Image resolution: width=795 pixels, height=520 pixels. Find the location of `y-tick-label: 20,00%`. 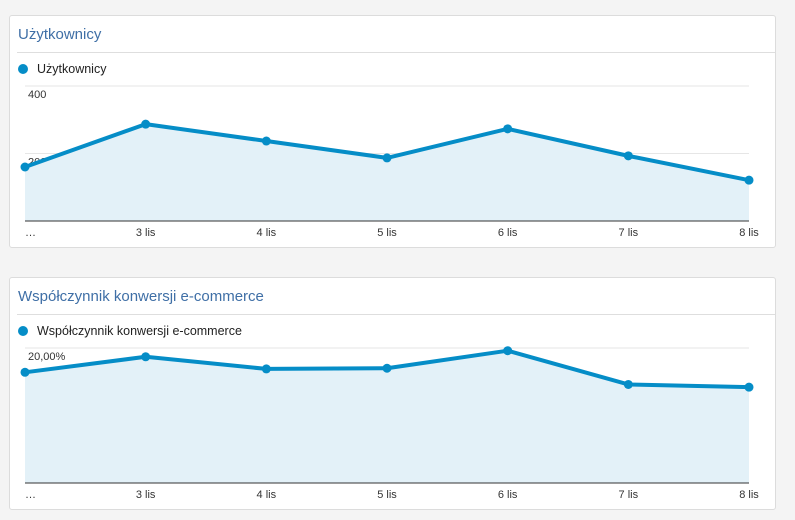

y-tick-label: 20,00% is located at coordinates (47, 357).